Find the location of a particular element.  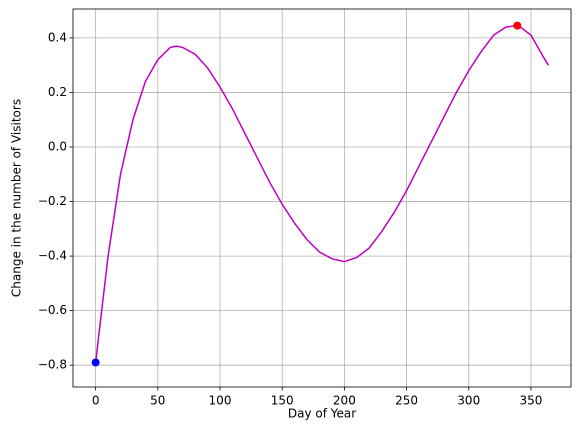

y-tick-label: −0.6 is located at coordinates (52, 310).